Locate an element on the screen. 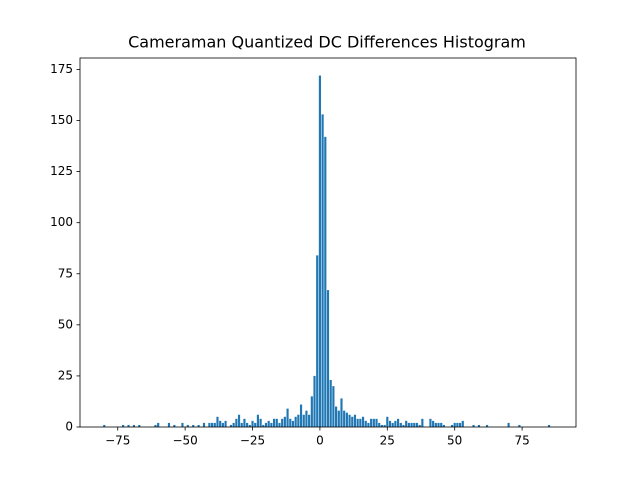 This screenshot has width=640, height=480. y-tick-label: 50 is located at coordinates (65, 324).